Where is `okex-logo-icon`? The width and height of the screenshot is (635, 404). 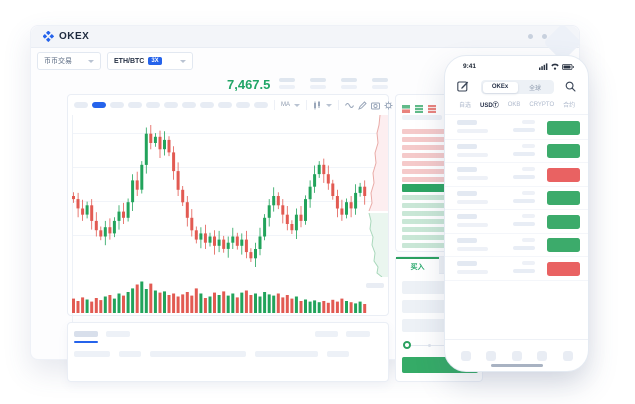 okex-logo-icon is located at coordinates (48, 36).